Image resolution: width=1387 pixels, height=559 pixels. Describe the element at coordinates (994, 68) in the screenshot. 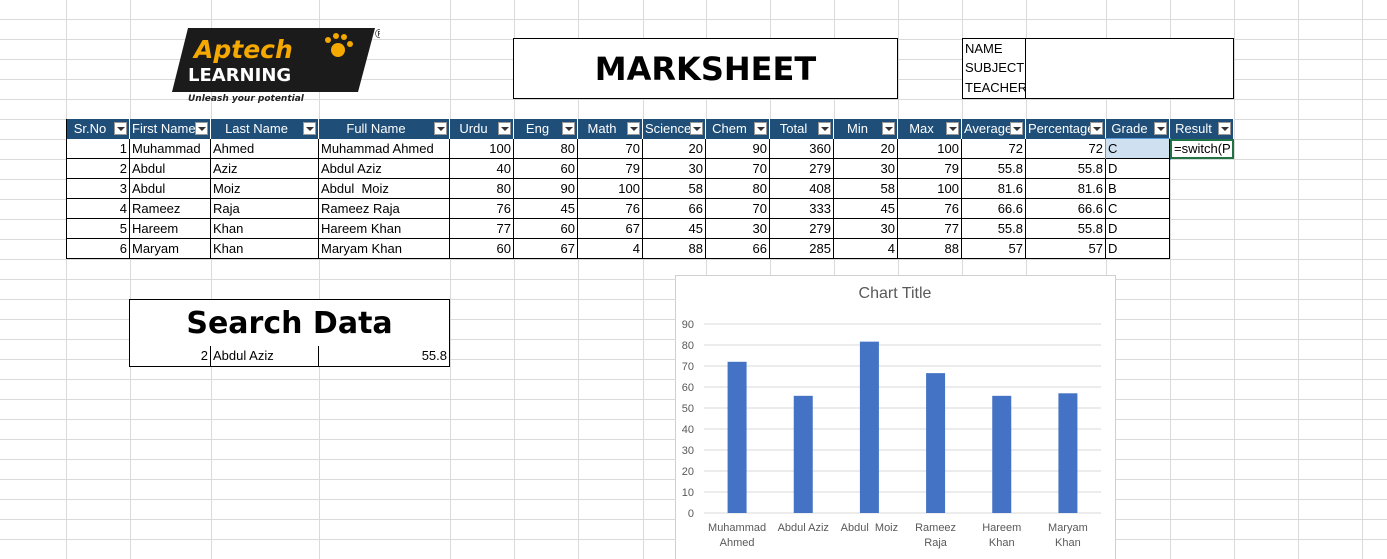

I see `info-label: SUBJECT` at that location.